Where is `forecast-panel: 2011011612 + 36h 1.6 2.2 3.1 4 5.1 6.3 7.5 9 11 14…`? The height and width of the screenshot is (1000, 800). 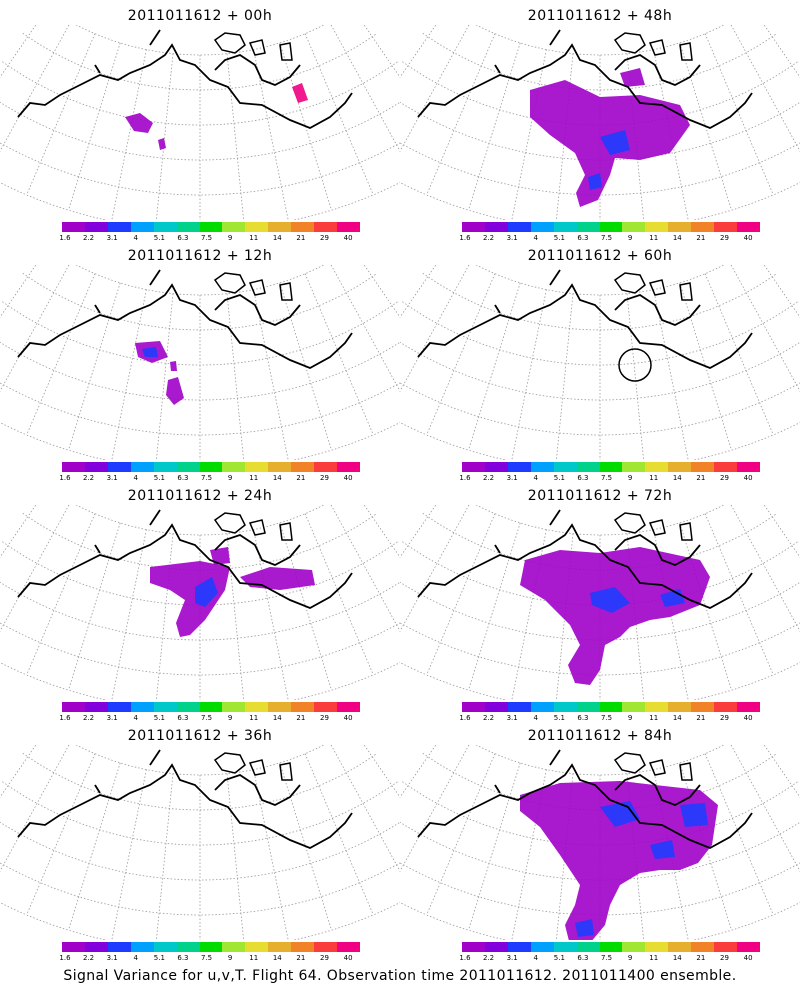
forecast-panel: 2011011612 + 36h 1.6 2.2 3.1 4 5.1 6.3 7.5 9 11 14… is located at coordinates (200, 845).